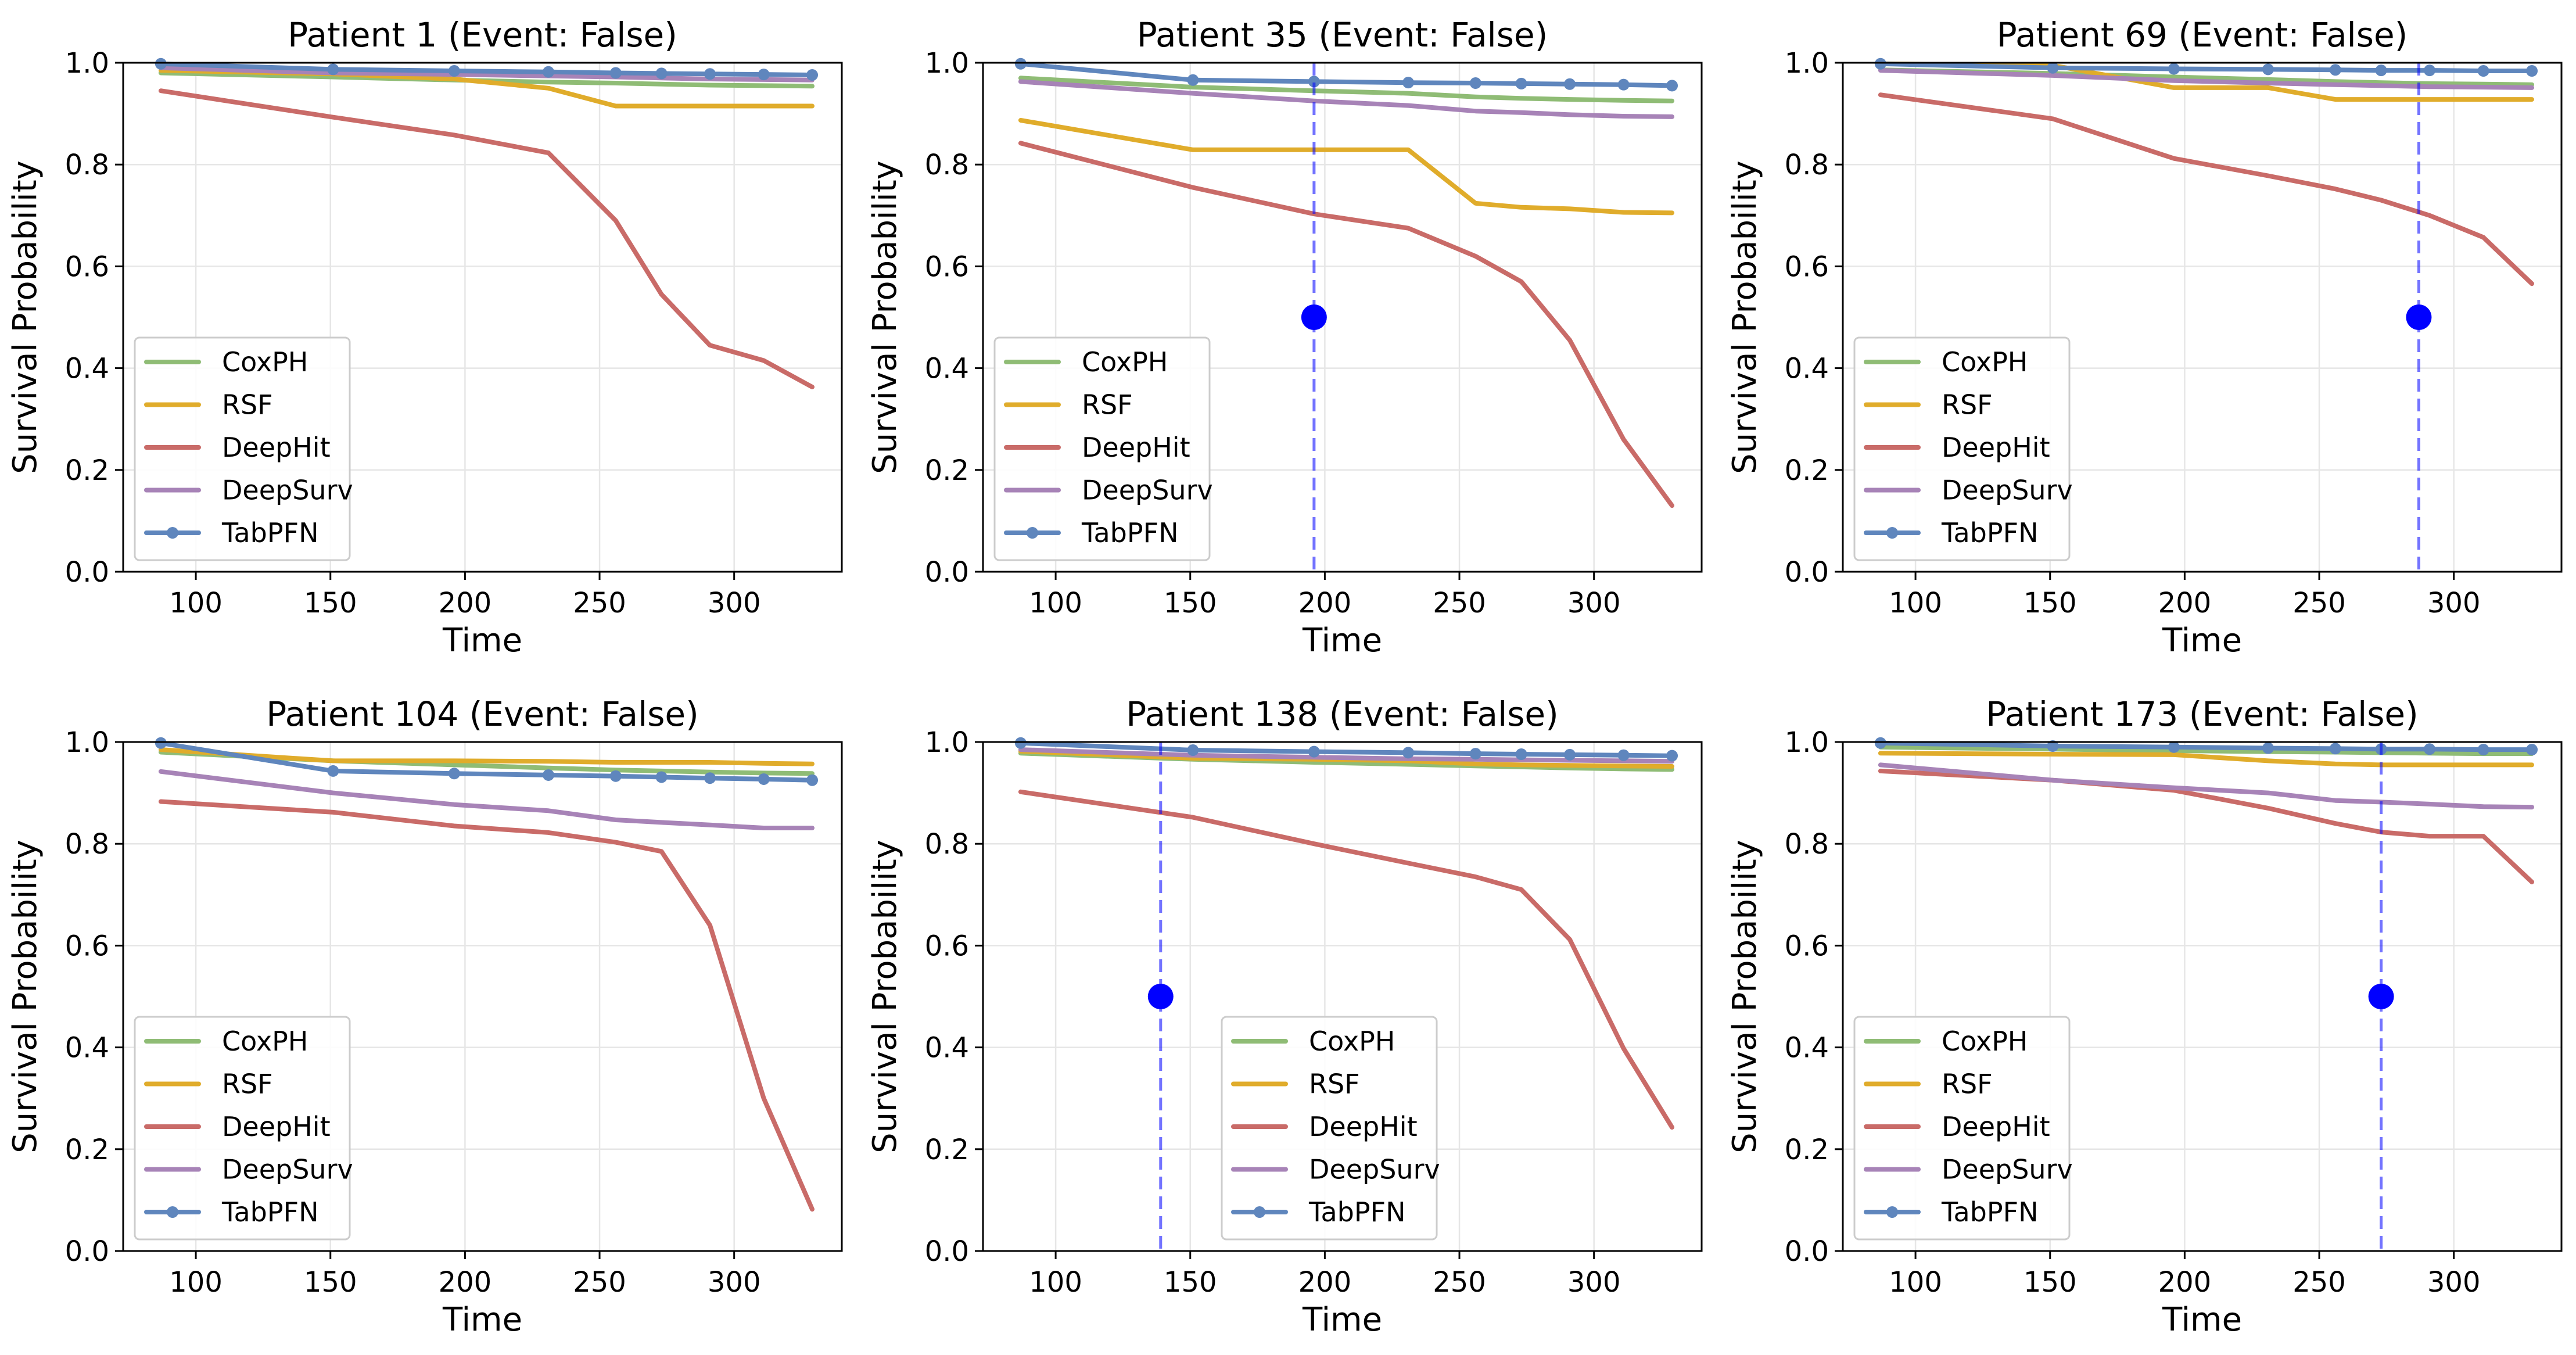 The height and width of the screenshot is (1355, 2576). What do you see at coordinates (482, 714) in the screenshot?
I see `chart-title: Patient 104 (Event: False)` at bounding box center [482, 714].